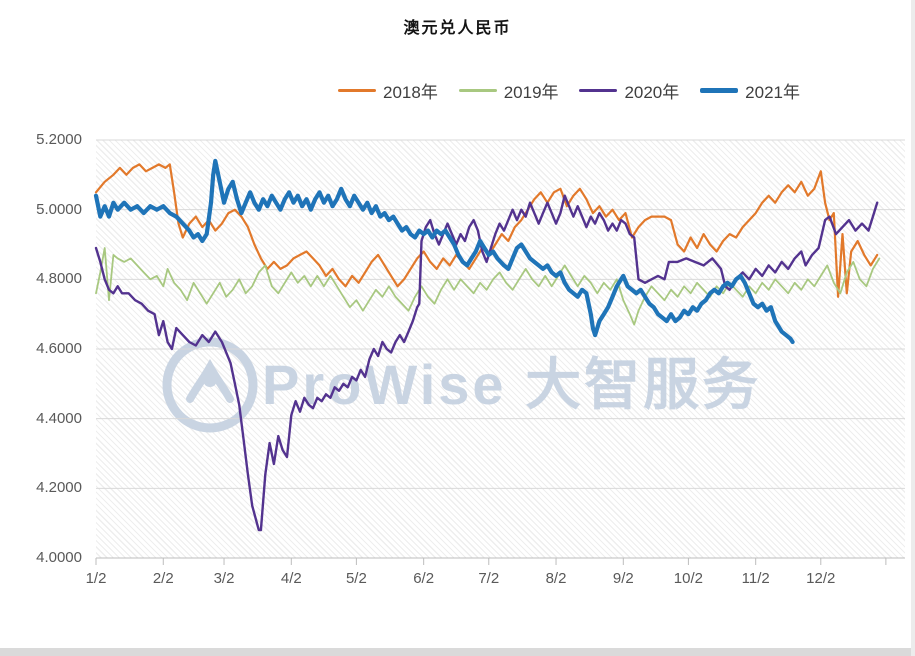  What do you see at coordinates (477, 90) in the screenshot?
I see `legend-swatch-2019` at bounding box center [477, 90].